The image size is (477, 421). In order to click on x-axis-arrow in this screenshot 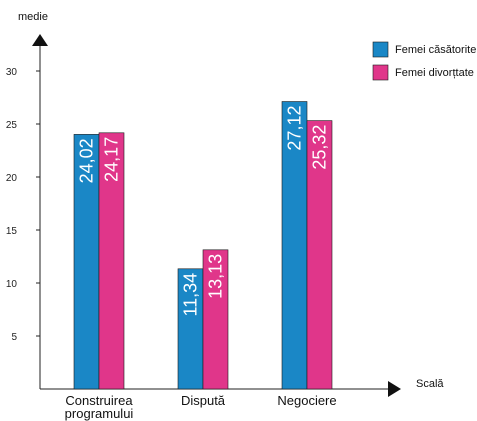, I will do `click(394, 389)`.